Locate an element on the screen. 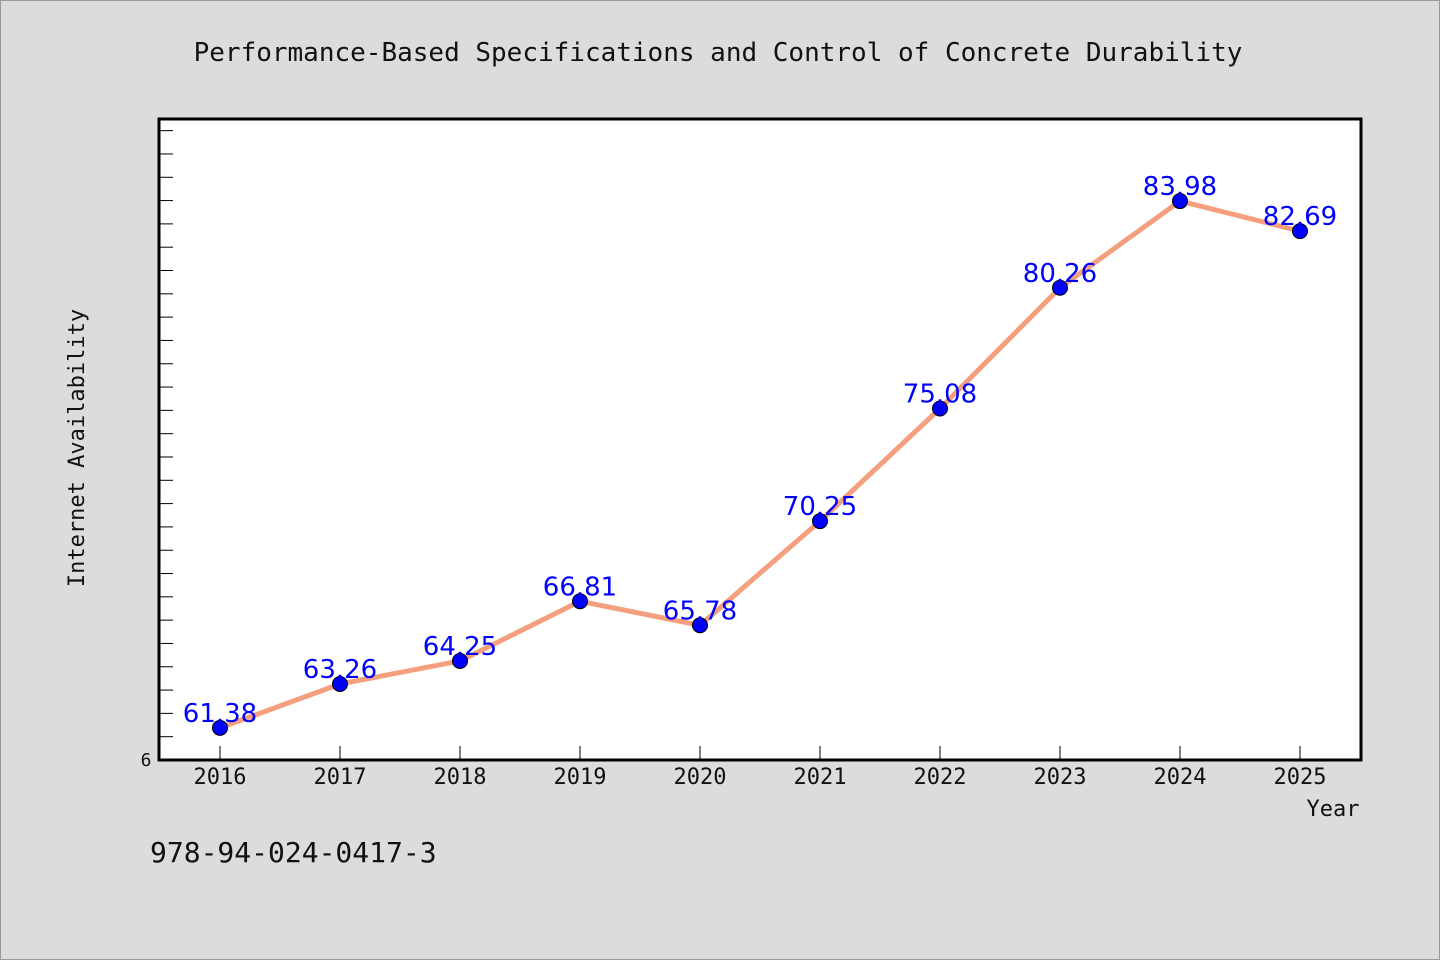  data-point-label: 65.78 is located at coordinates (700, 611).